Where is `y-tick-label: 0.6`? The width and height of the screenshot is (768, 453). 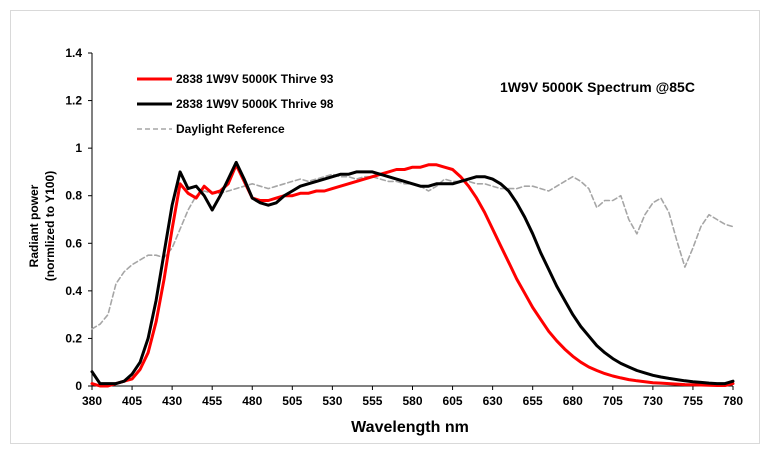
y-tick-label: 0.6 is located at coordinates (73, 243).